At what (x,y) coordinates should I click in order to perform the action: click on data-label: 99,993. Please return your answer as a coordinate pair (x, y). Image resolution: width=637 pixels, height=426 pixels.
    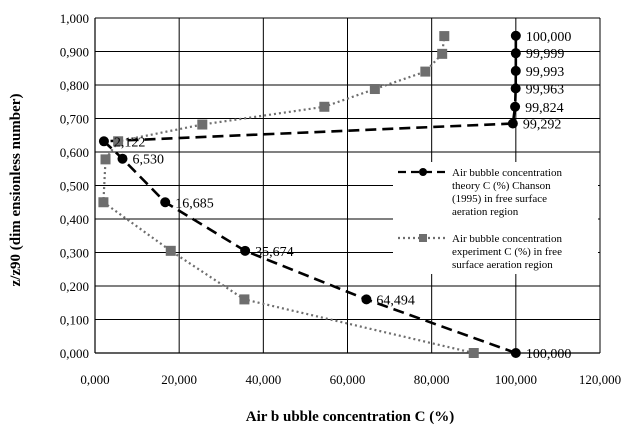
    Looking at the image, I should click on (545, 72).